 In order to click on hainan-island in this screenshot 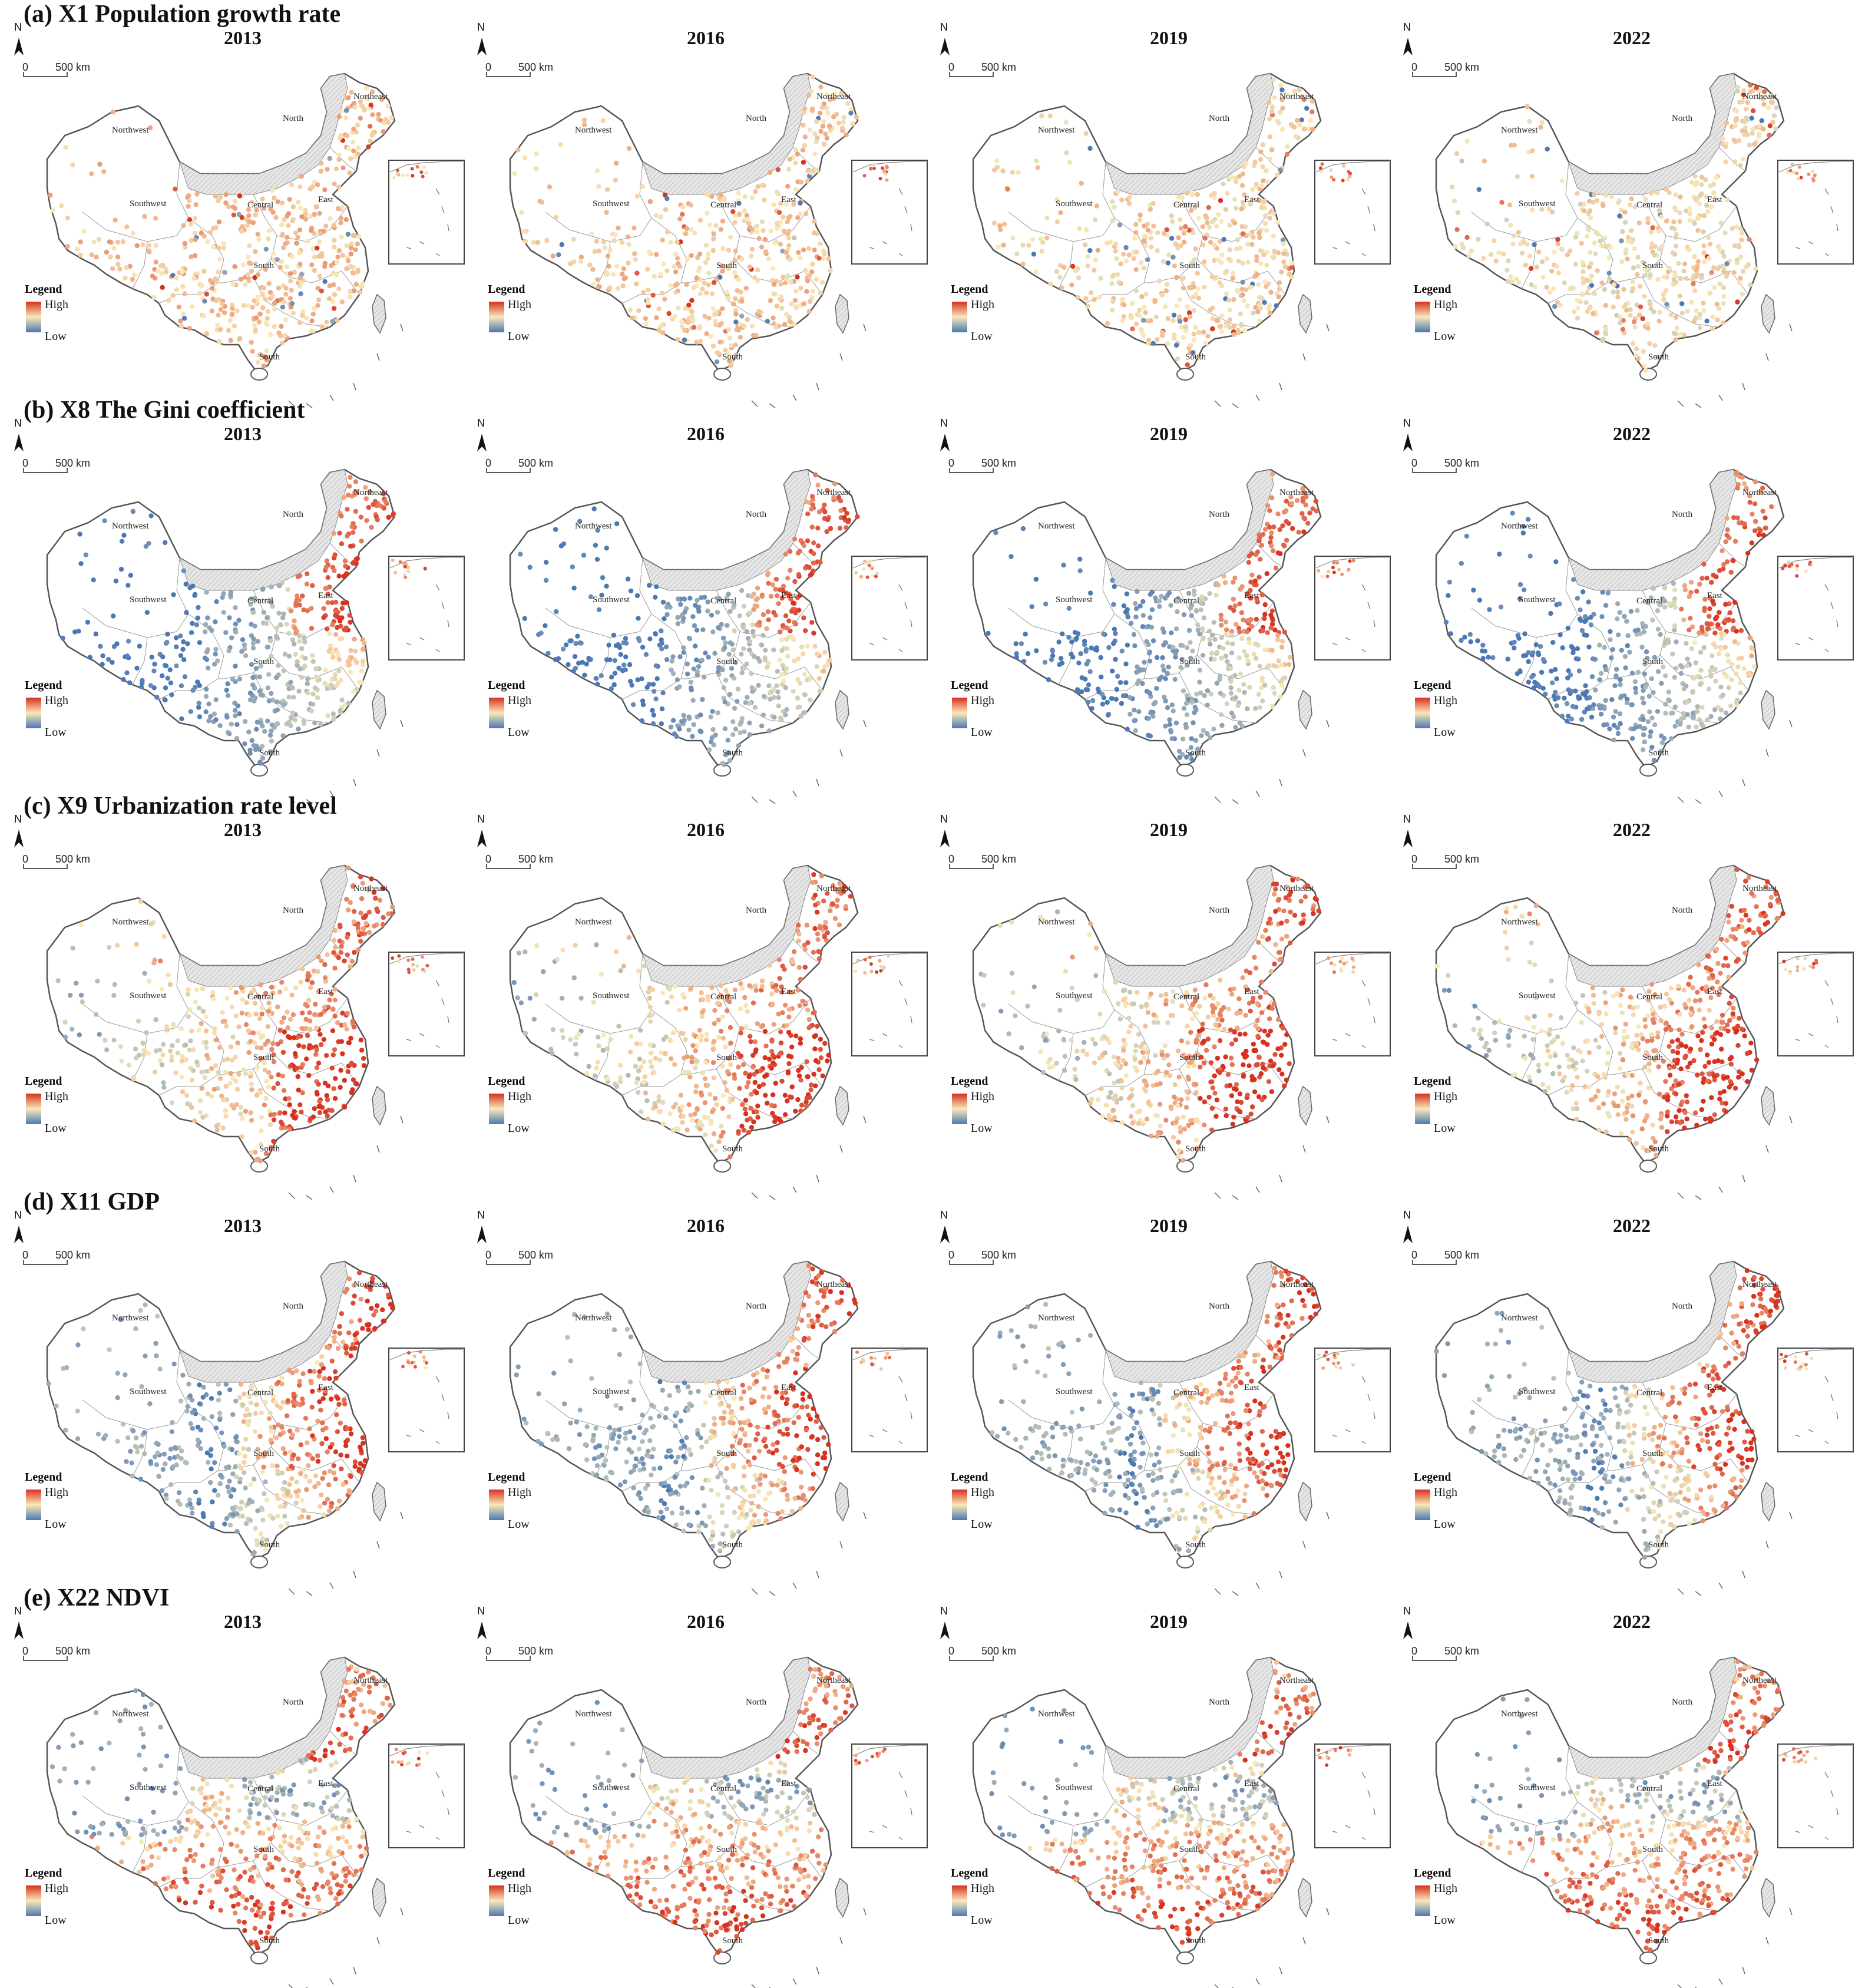, I will do `click(259, 374)`.